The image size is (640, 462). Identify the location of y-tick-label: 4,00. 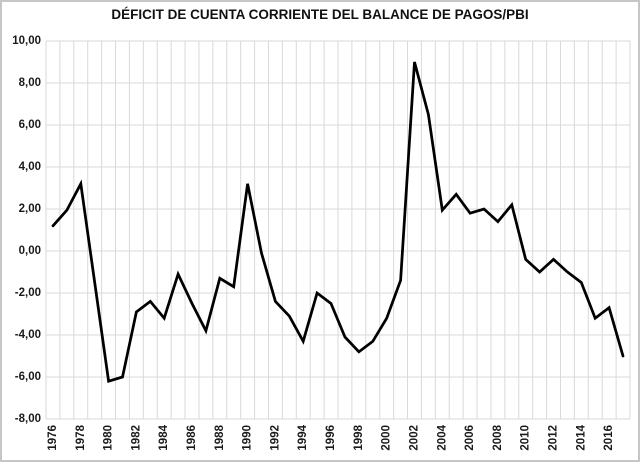
(30, 167).